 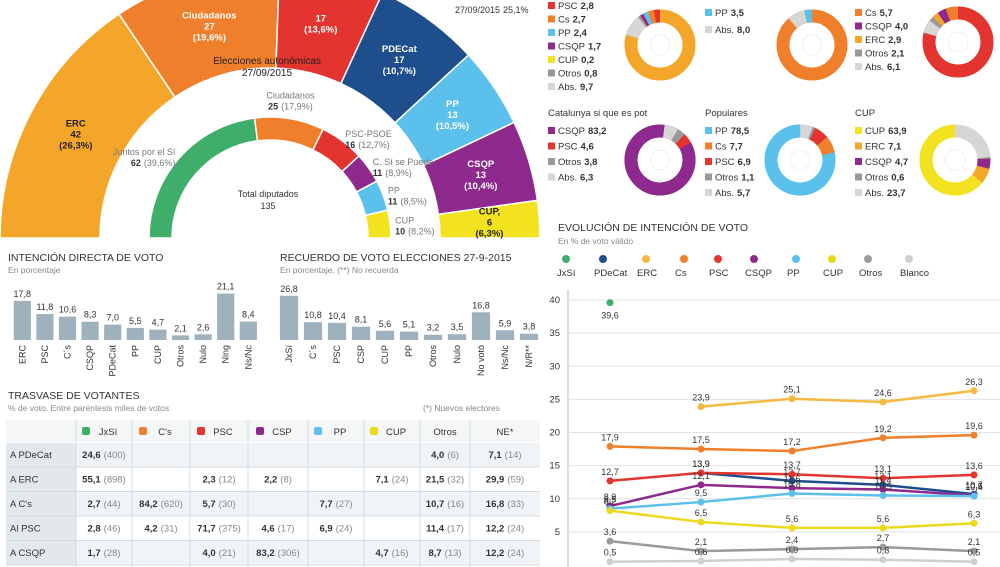 What do you see at coordinates (45, 354) in the screenshot?
I see `x-tick-label: PSC` at bounding box center [45, 354].